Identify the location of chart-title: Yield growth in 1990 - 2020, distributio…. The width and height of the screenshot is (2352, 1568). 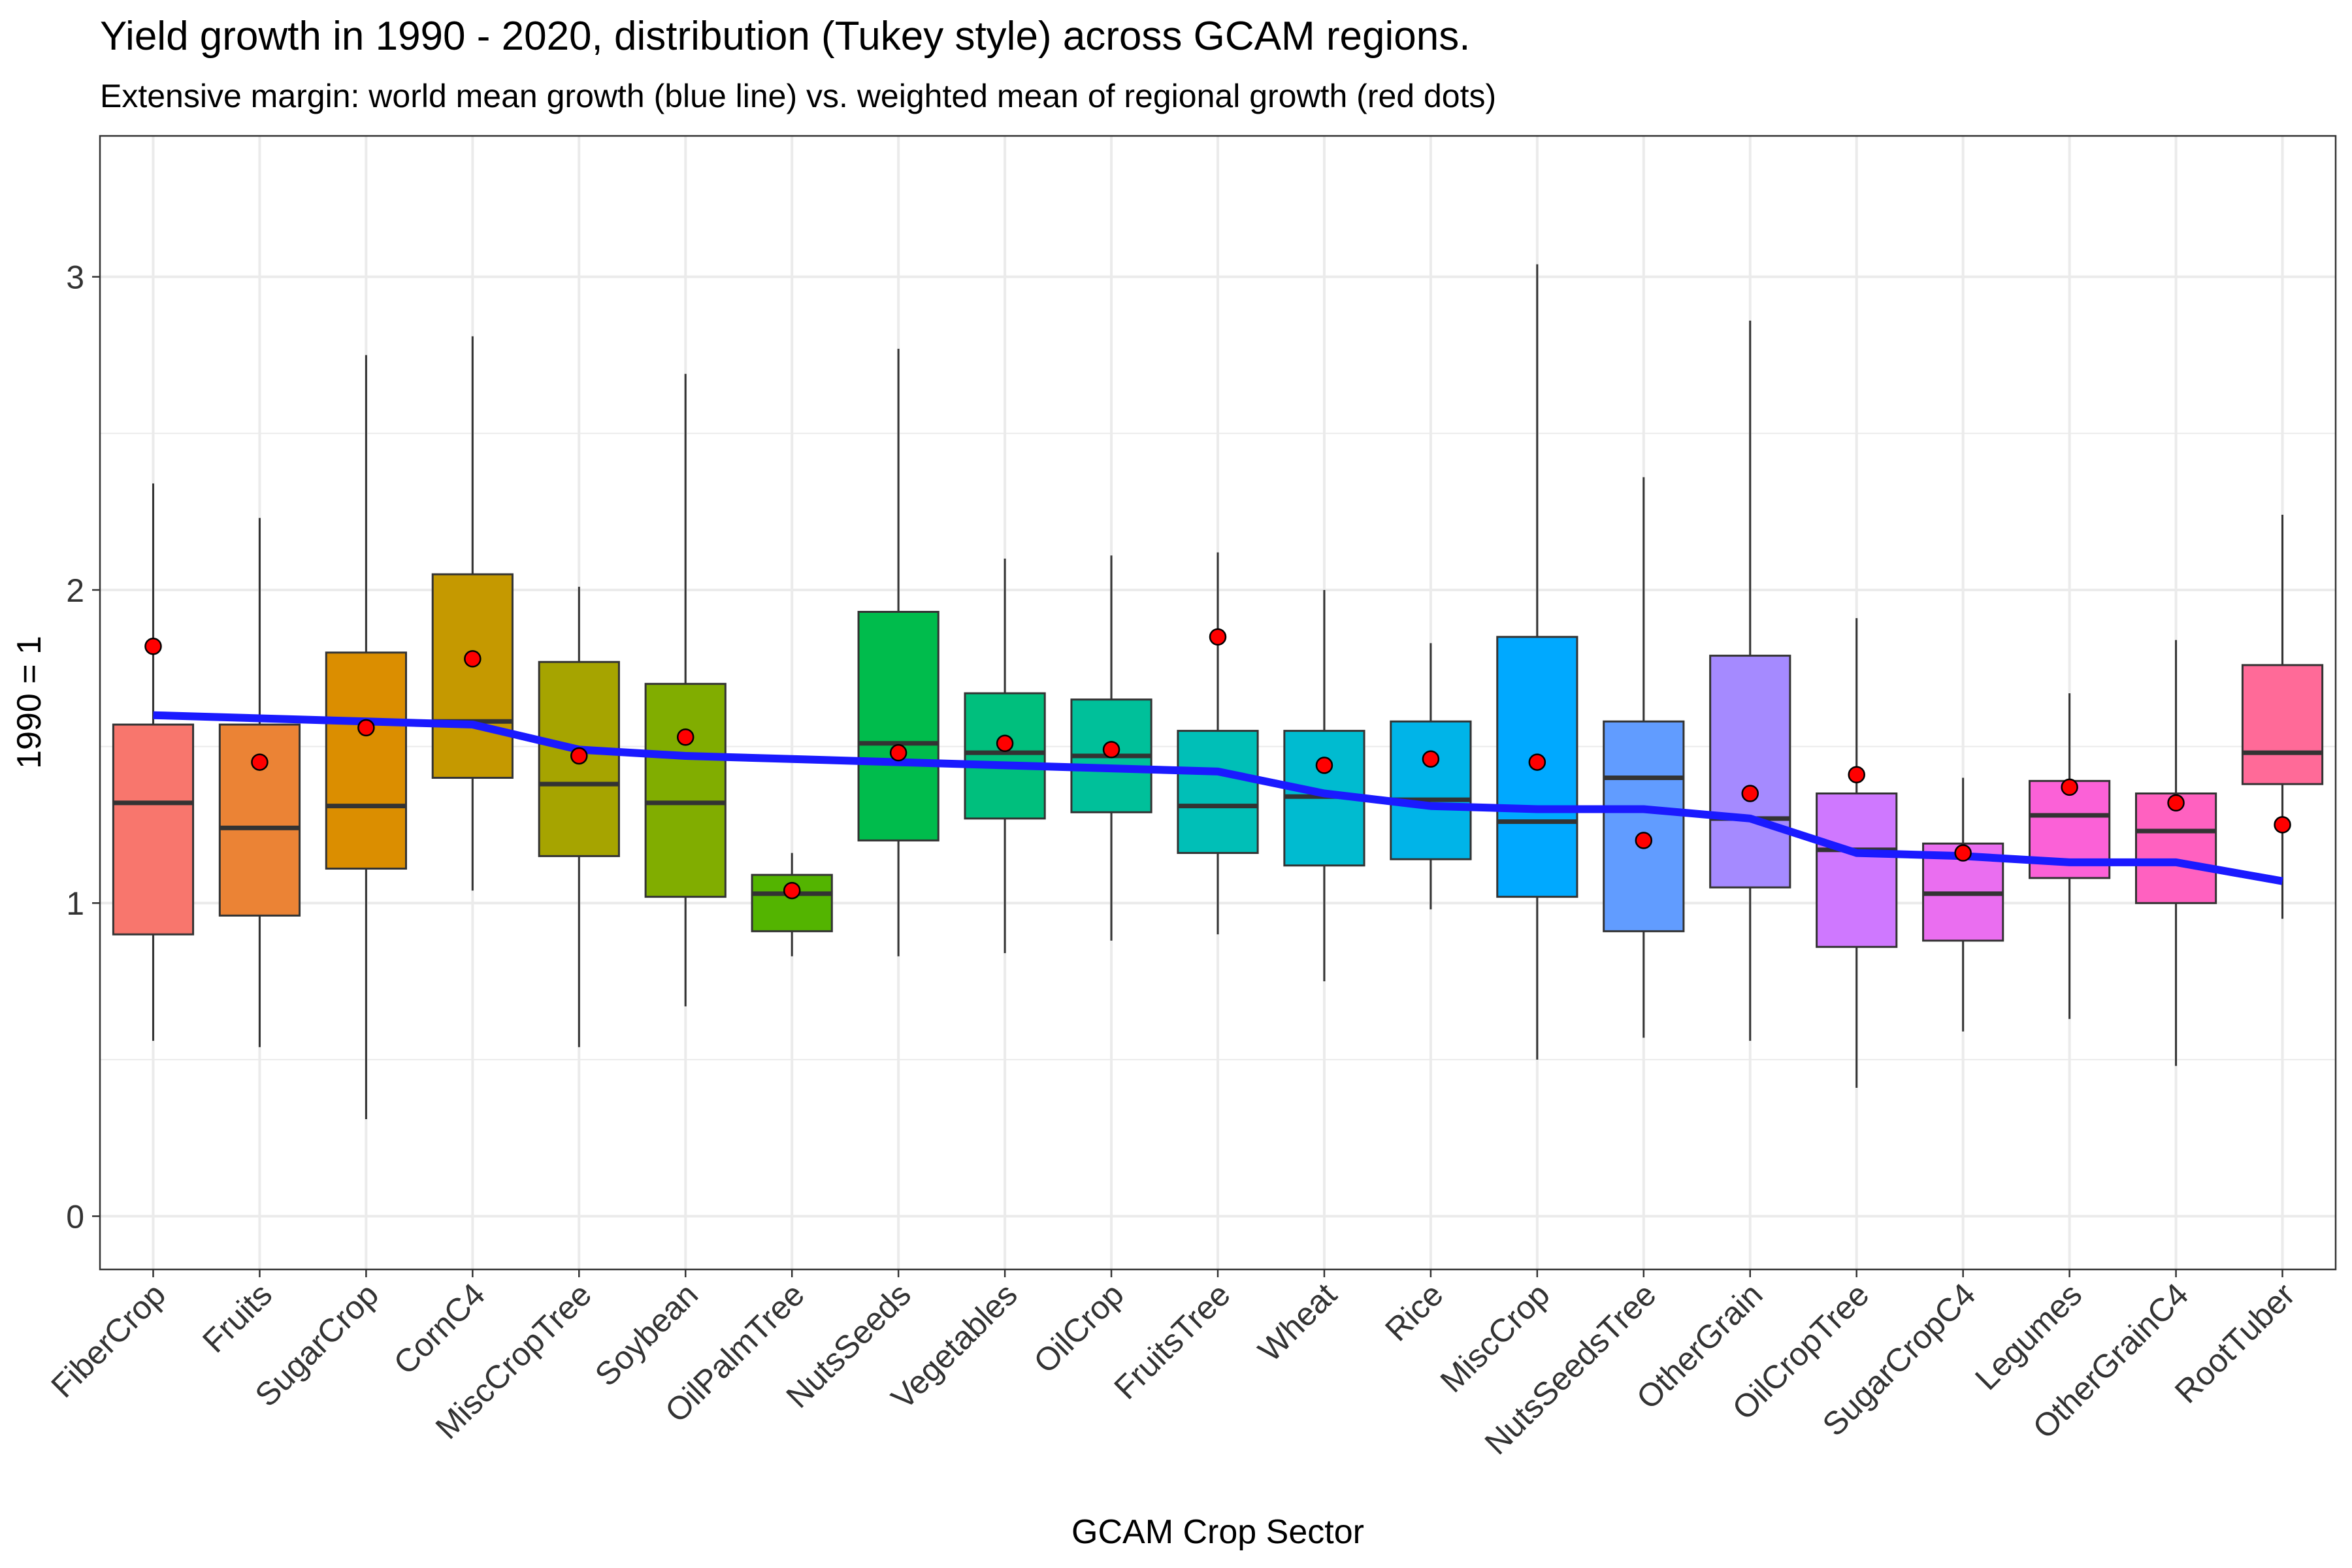
(785, 36).